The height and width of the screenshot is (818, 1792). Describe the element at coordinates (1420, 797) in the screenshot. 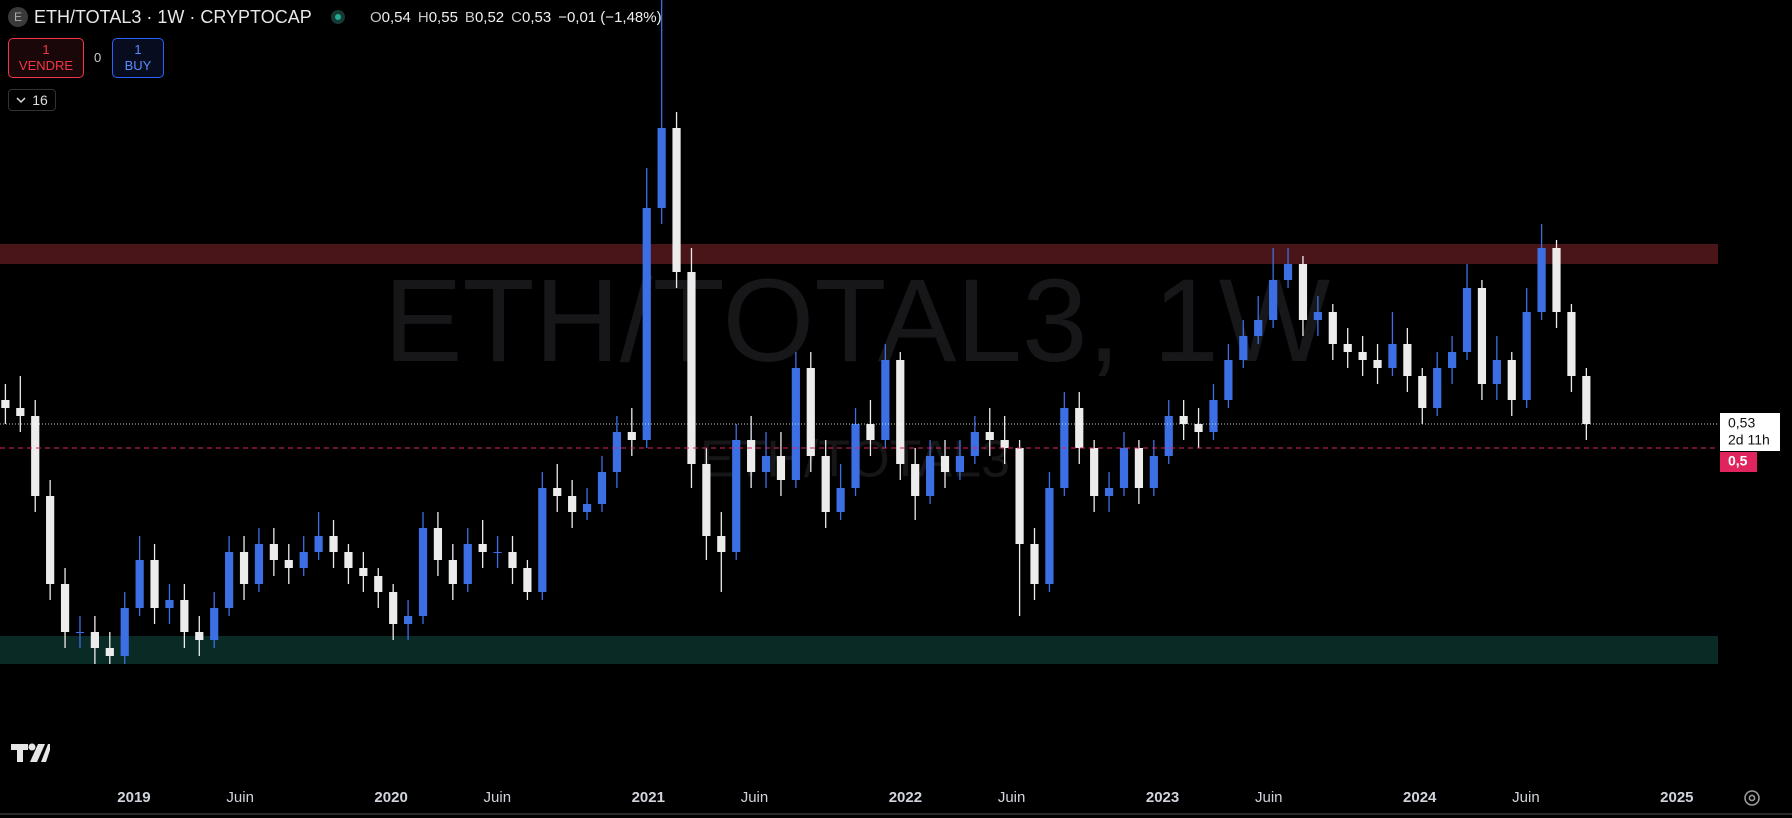

I see `x-tick-label: 2024` at that location.